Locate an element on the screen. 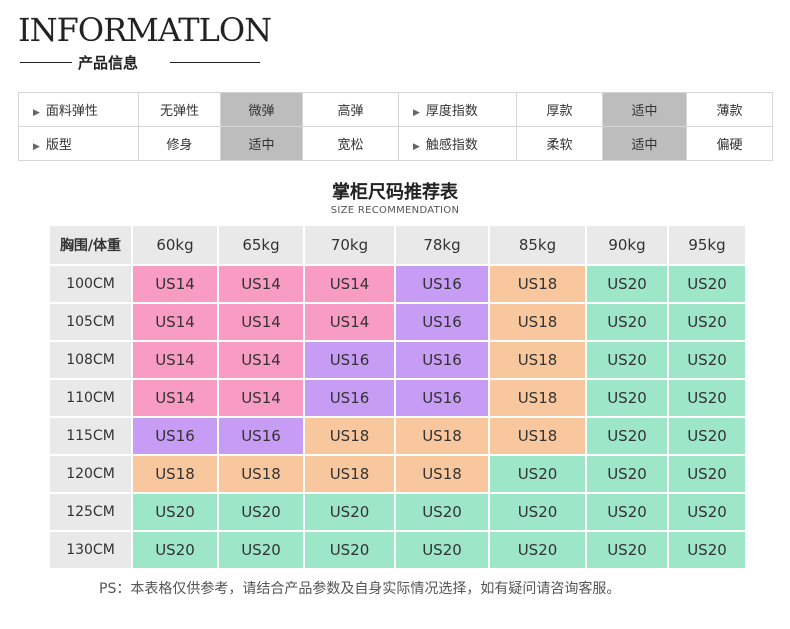 The width and height of the screenshot is (790, 629). size-row: 110CM US14 US14 US16 US16 US18 US20 US20 is located at coordinates (397, 398).